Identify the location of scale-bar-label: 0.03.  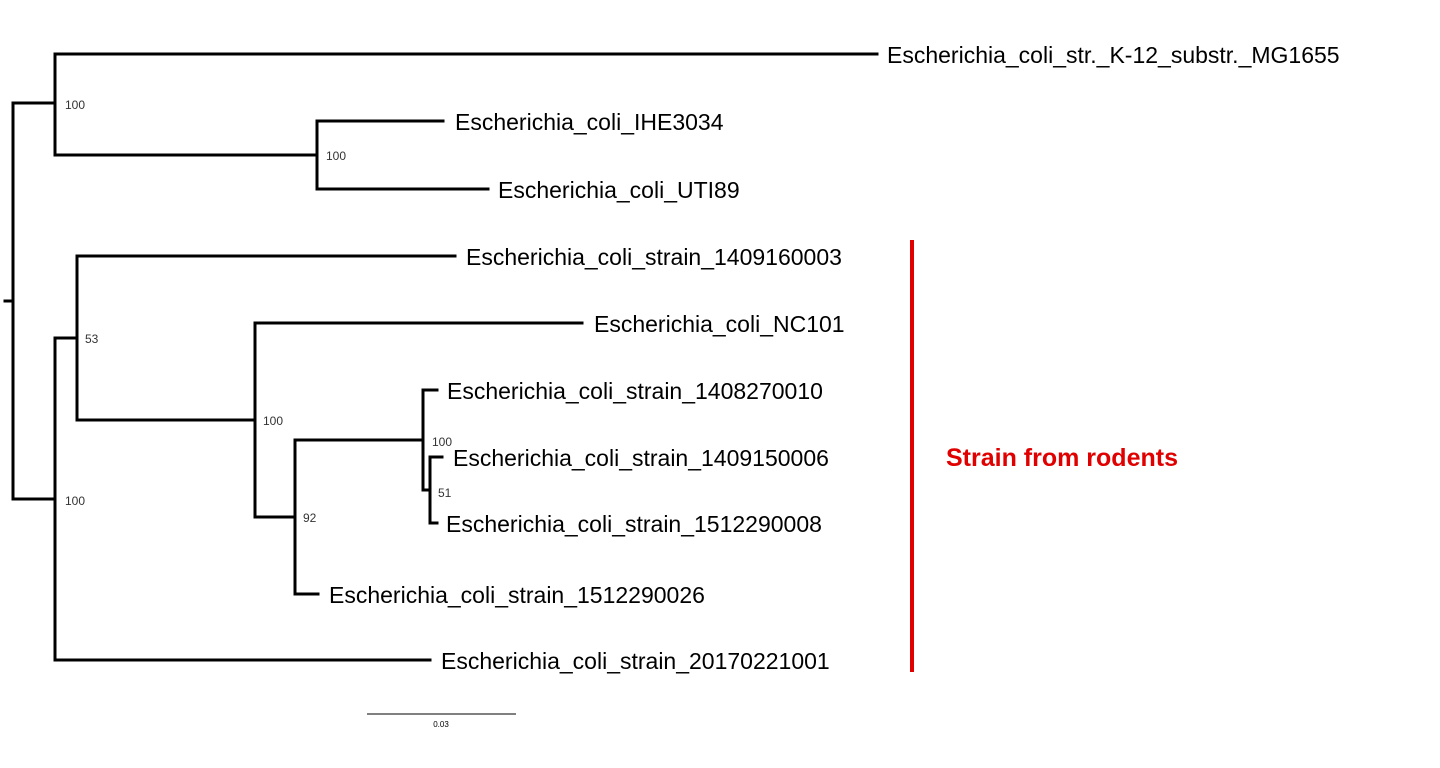
(441, 724).